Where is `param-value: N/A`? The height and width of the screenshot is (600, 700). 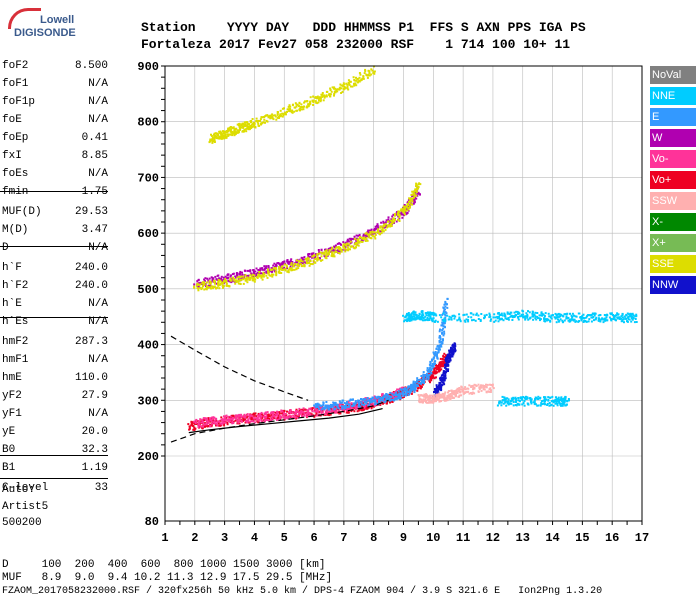
param-value: N/A is located at coordinates (98, 102).